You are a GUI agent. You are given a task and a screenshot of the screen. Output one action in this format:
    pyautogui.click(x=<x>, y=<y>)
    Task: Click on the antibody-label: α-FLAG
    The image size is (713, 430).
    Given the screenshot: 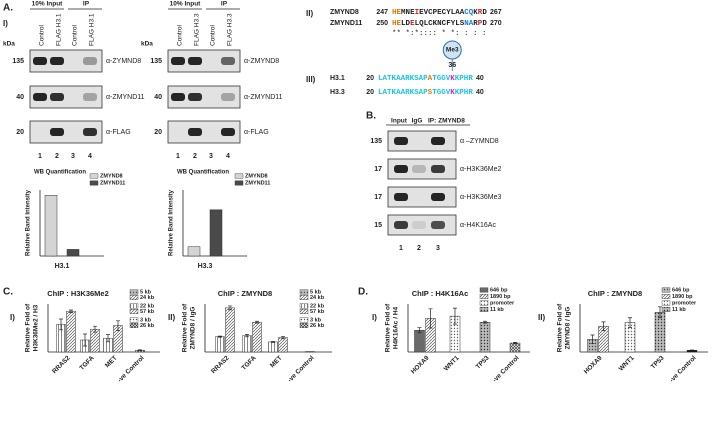 What is the action you would take?
    pyautogui.click(x=118, y=132)
    